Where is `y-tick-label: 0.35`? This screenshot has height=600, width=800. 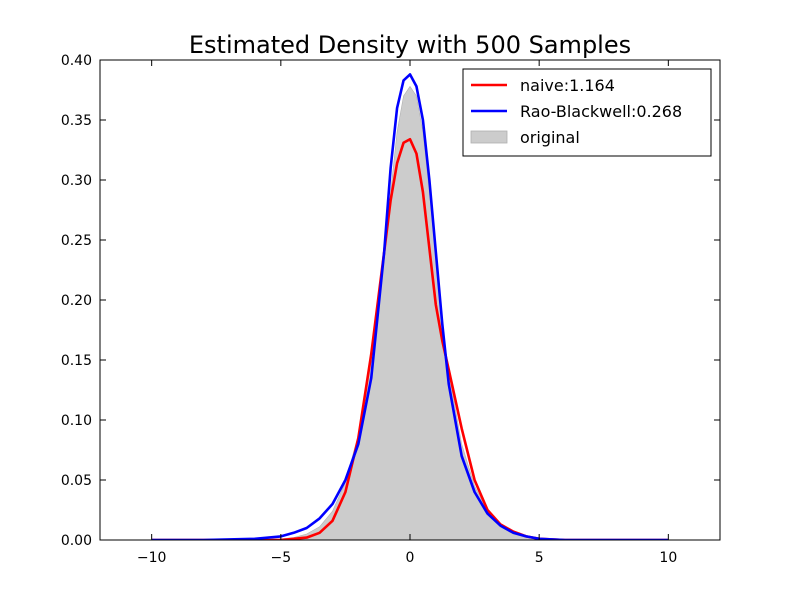
y-tick-label: 0.35 is located at coordinates (76, 121).